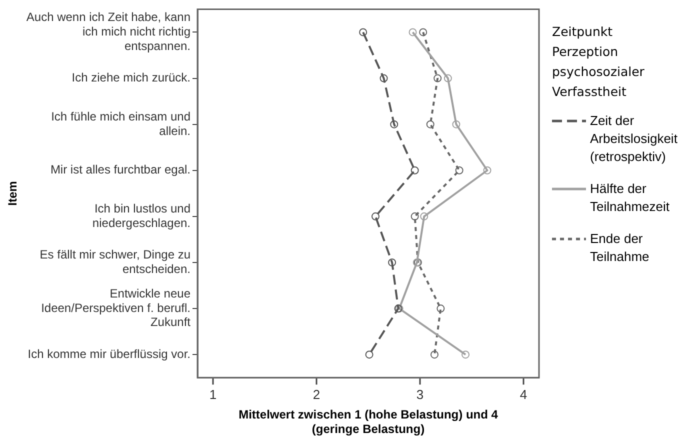  What do you see at coordinates (108, 31) in the screenshot?
I see `y-tick-label: Auch wenn ich Zeit habe, kann ich mich nicht richtig entspannen.` at bounding box center [108, 31].